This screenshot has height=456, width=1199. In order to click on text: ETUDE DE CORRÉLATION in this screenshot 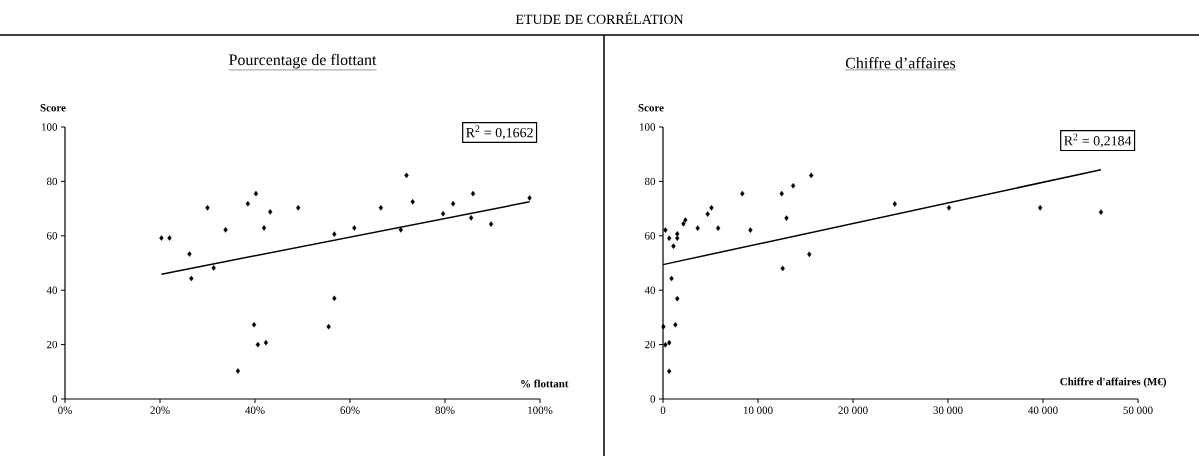, I will do `click(599, 18)`.